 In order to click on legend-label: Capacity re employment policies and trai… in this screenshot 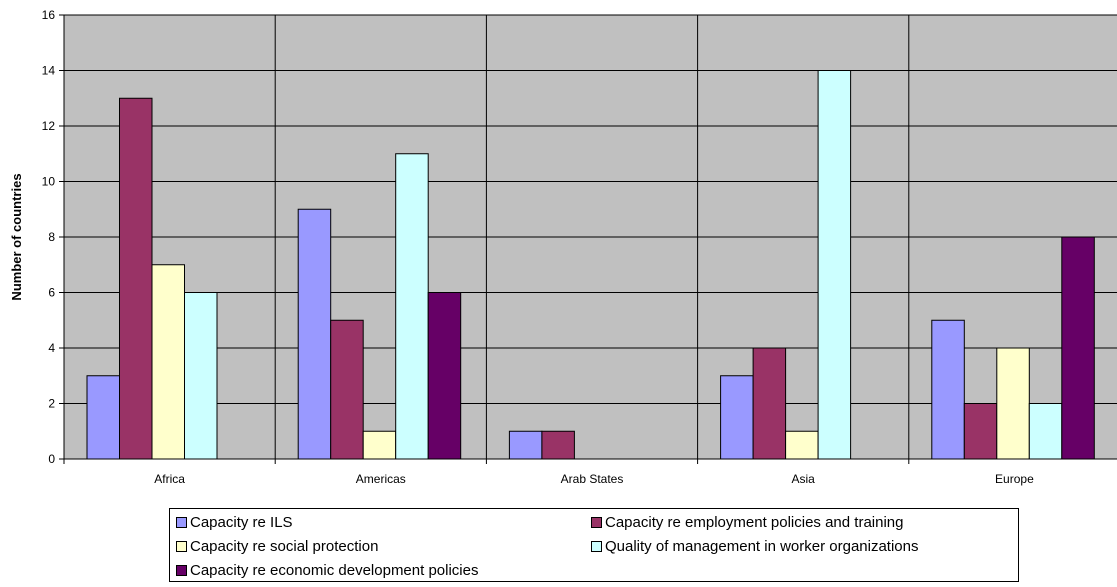, I will do `click(754, 522)`.